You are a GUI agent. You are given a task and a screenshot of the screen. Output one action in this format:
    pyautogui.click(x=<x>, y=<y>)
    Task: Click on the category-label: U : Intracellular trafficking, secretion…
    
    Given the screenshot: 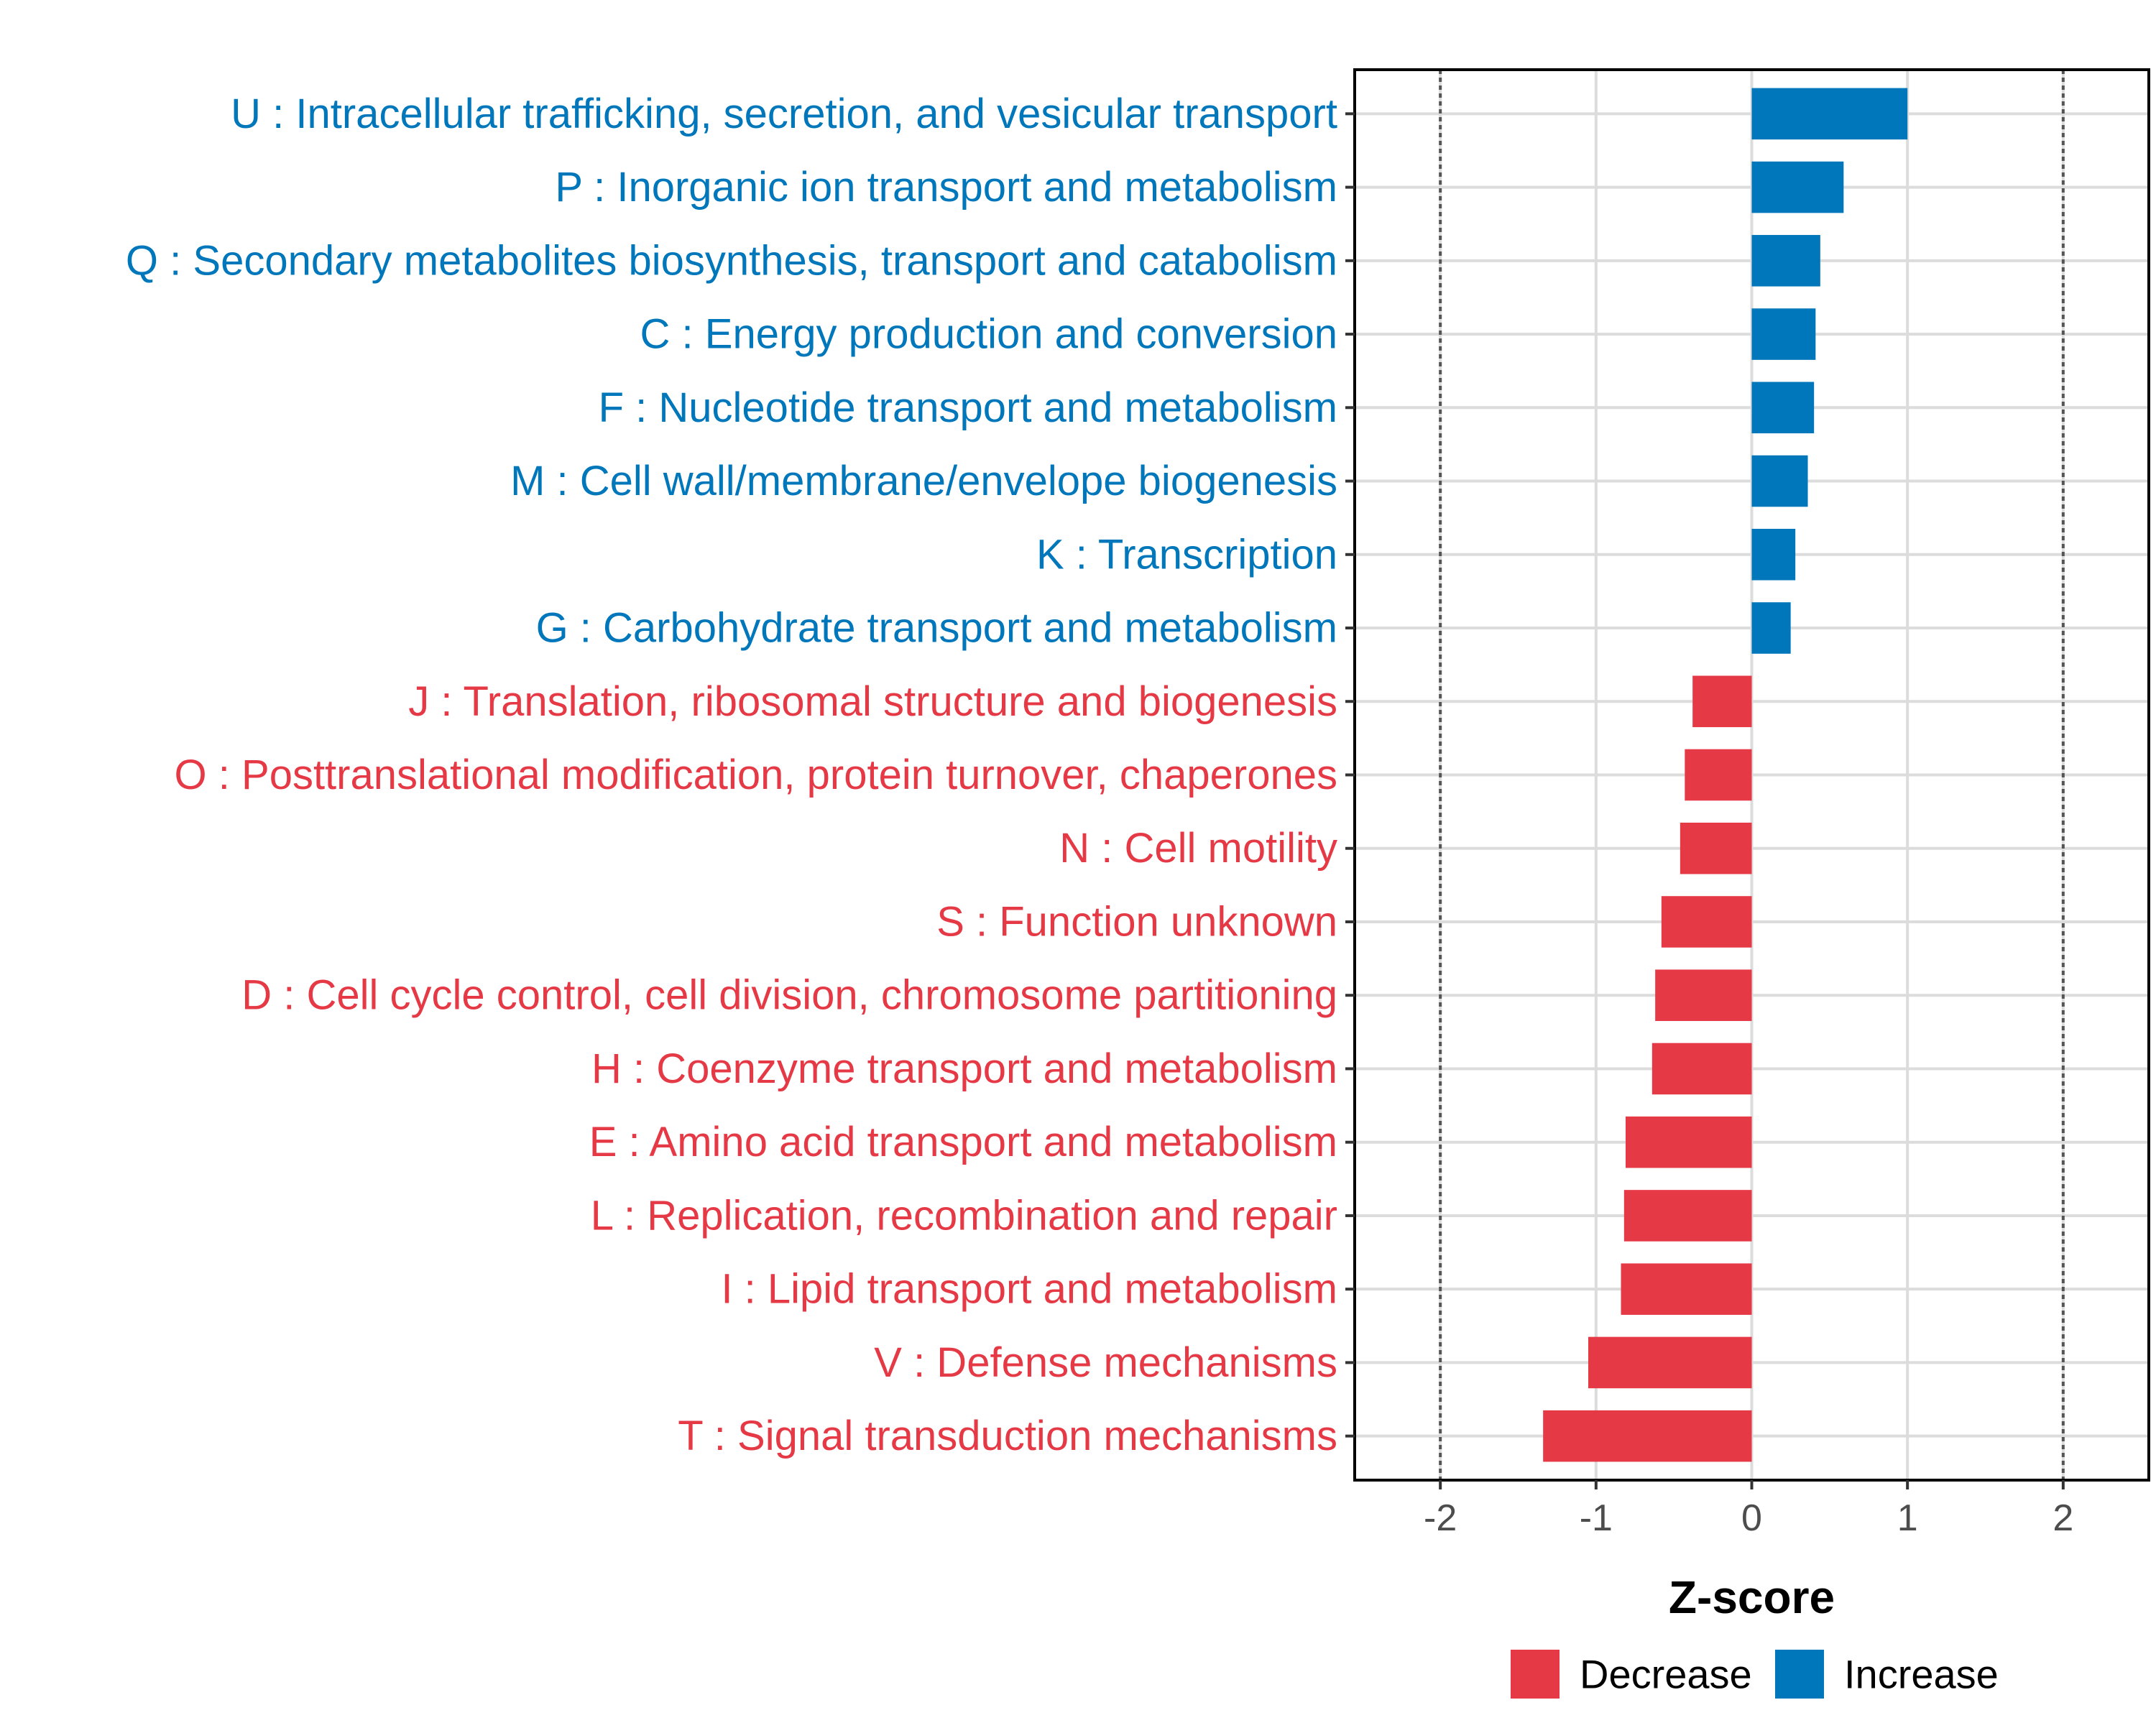 What is the action you would take?
    pyautogui.click(x=784, y=114)
    